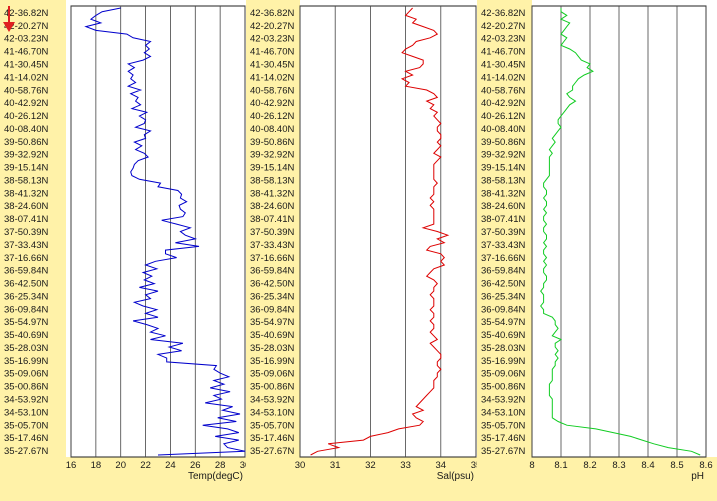 Image resolution: width=717 pixels, height=501 pixels. Describe the element at coordinates (455, 476) in the screenshot. I see `x-axis-label: Sal(psu)` at that location.